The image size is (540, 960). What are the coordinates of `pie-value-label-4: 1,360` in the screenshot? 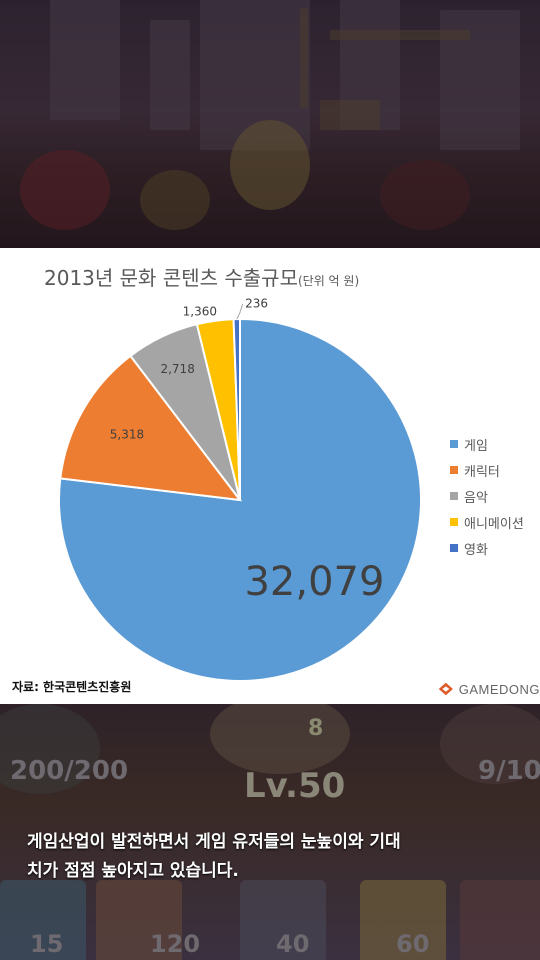 It's located at (200, 311).